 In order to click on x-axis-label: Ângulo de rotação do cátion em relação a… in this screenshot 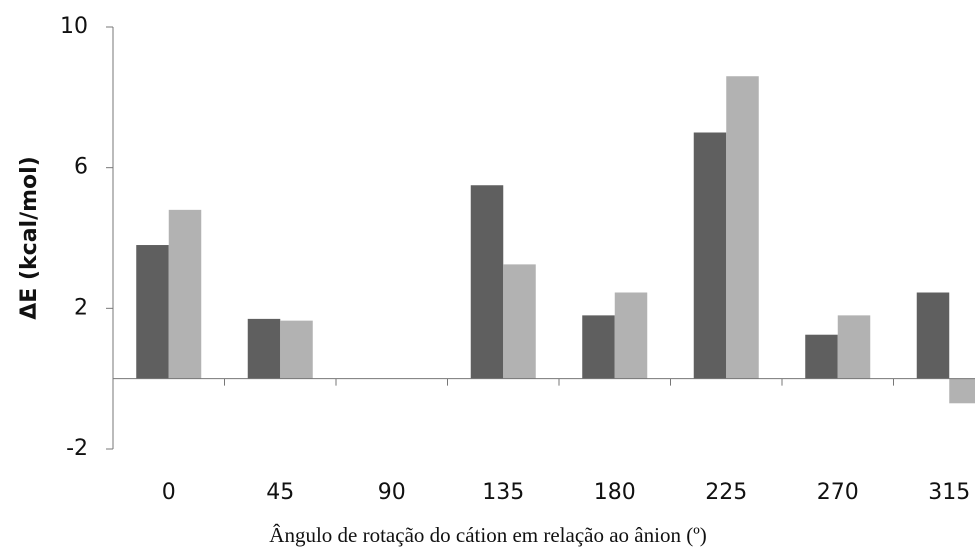, I will do `click(487, 535)`.